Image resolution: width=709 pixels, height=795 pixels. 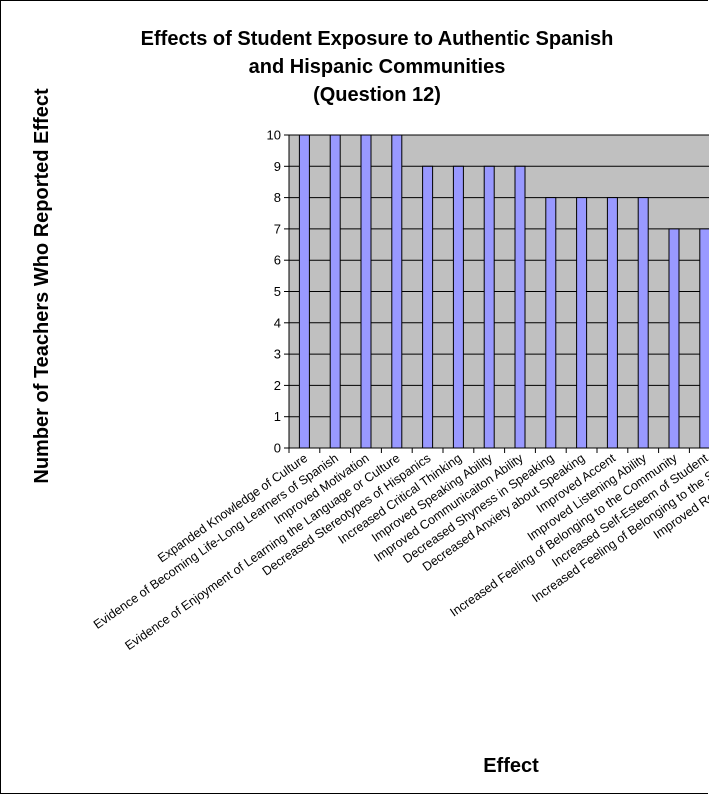 What do you see at coordinates (277, 197) in the screenshot?
I see `y-tick-label: 8` at bounding box center [277, 197].